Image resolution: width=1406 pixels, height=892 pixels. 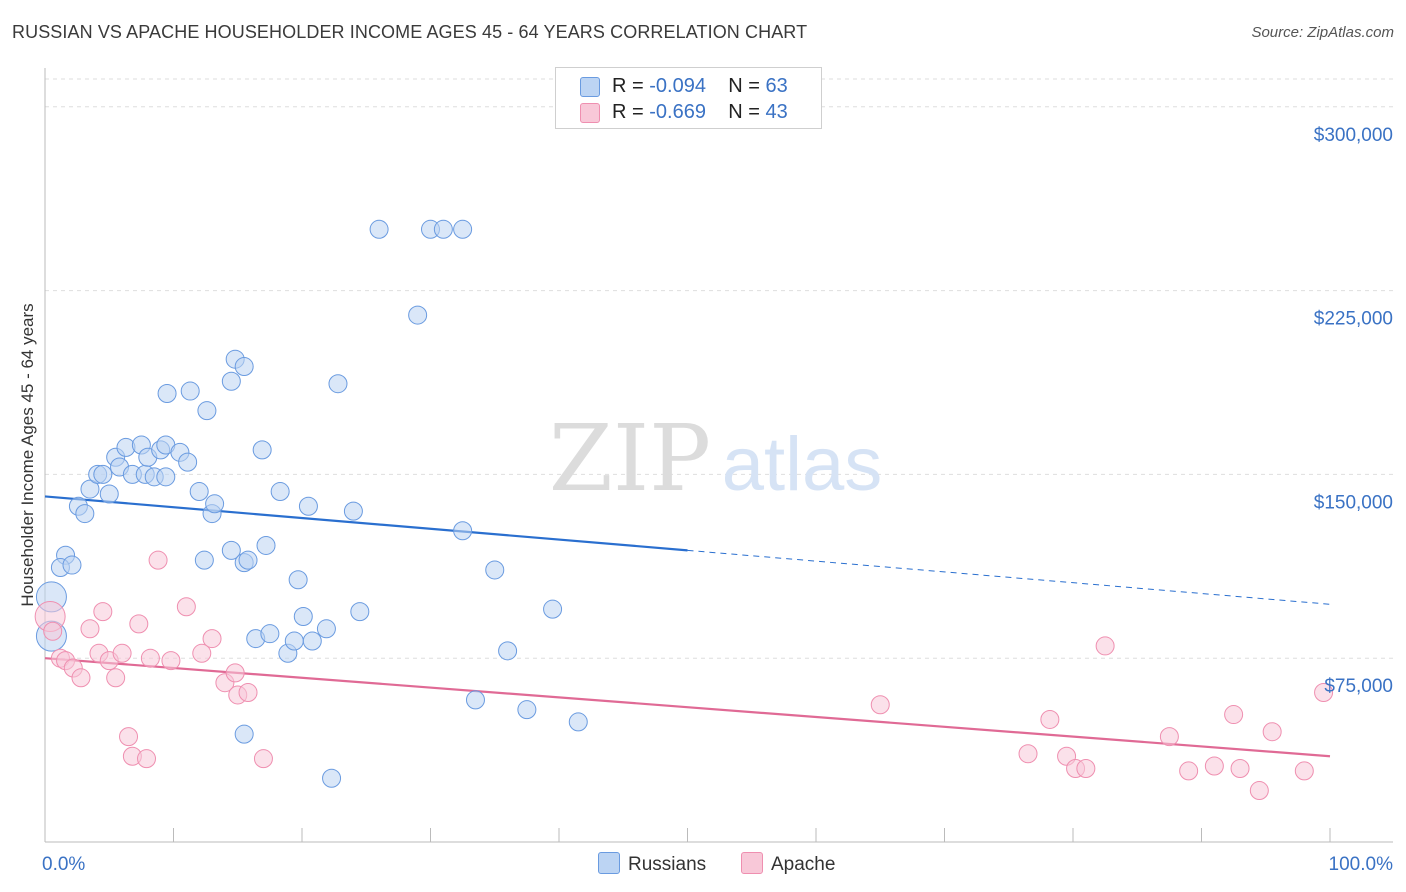 What do you see at coordinates (630, 458) in the screenshot?
I see `watermark-zip: ZIP` at bounding box center [630, 458].